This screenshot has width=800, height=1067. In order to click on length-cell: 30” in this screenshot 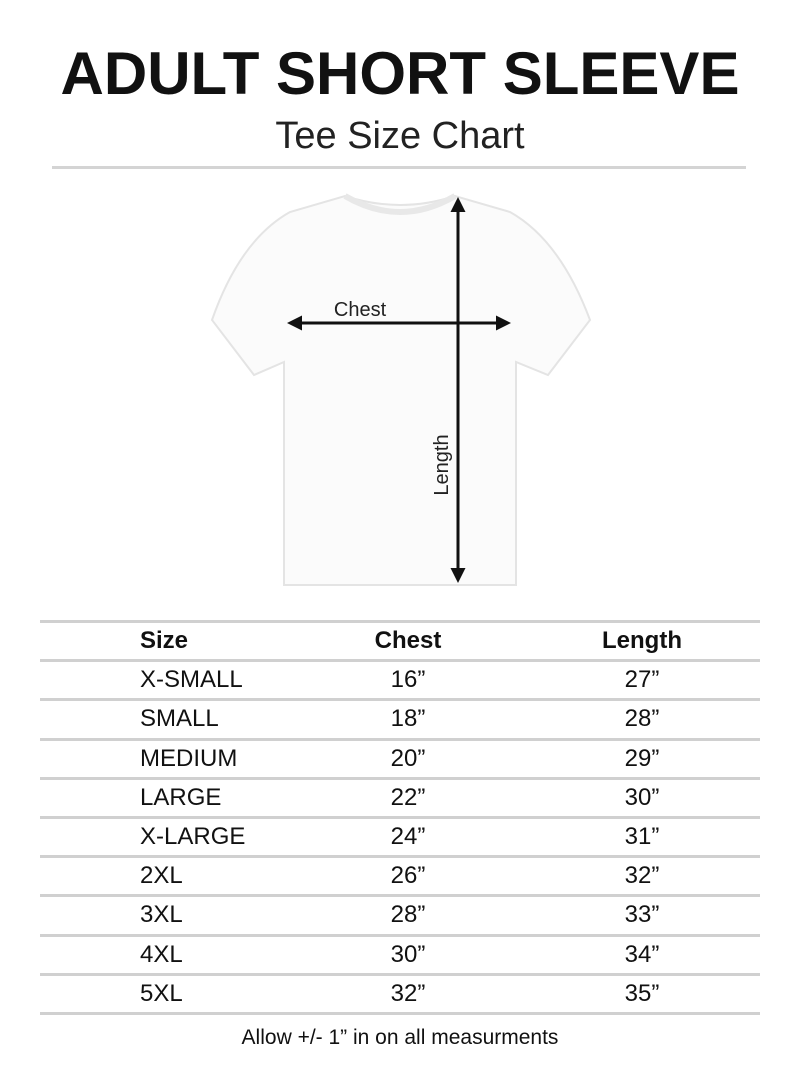, I will do `click(642, 797)`.